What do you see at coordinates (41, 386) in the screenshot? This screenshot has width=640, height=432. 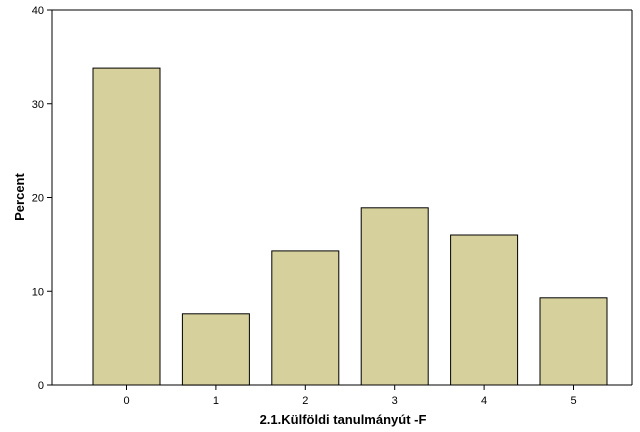 I see `y-tick-label: 0` at bounding box center [41, 386].